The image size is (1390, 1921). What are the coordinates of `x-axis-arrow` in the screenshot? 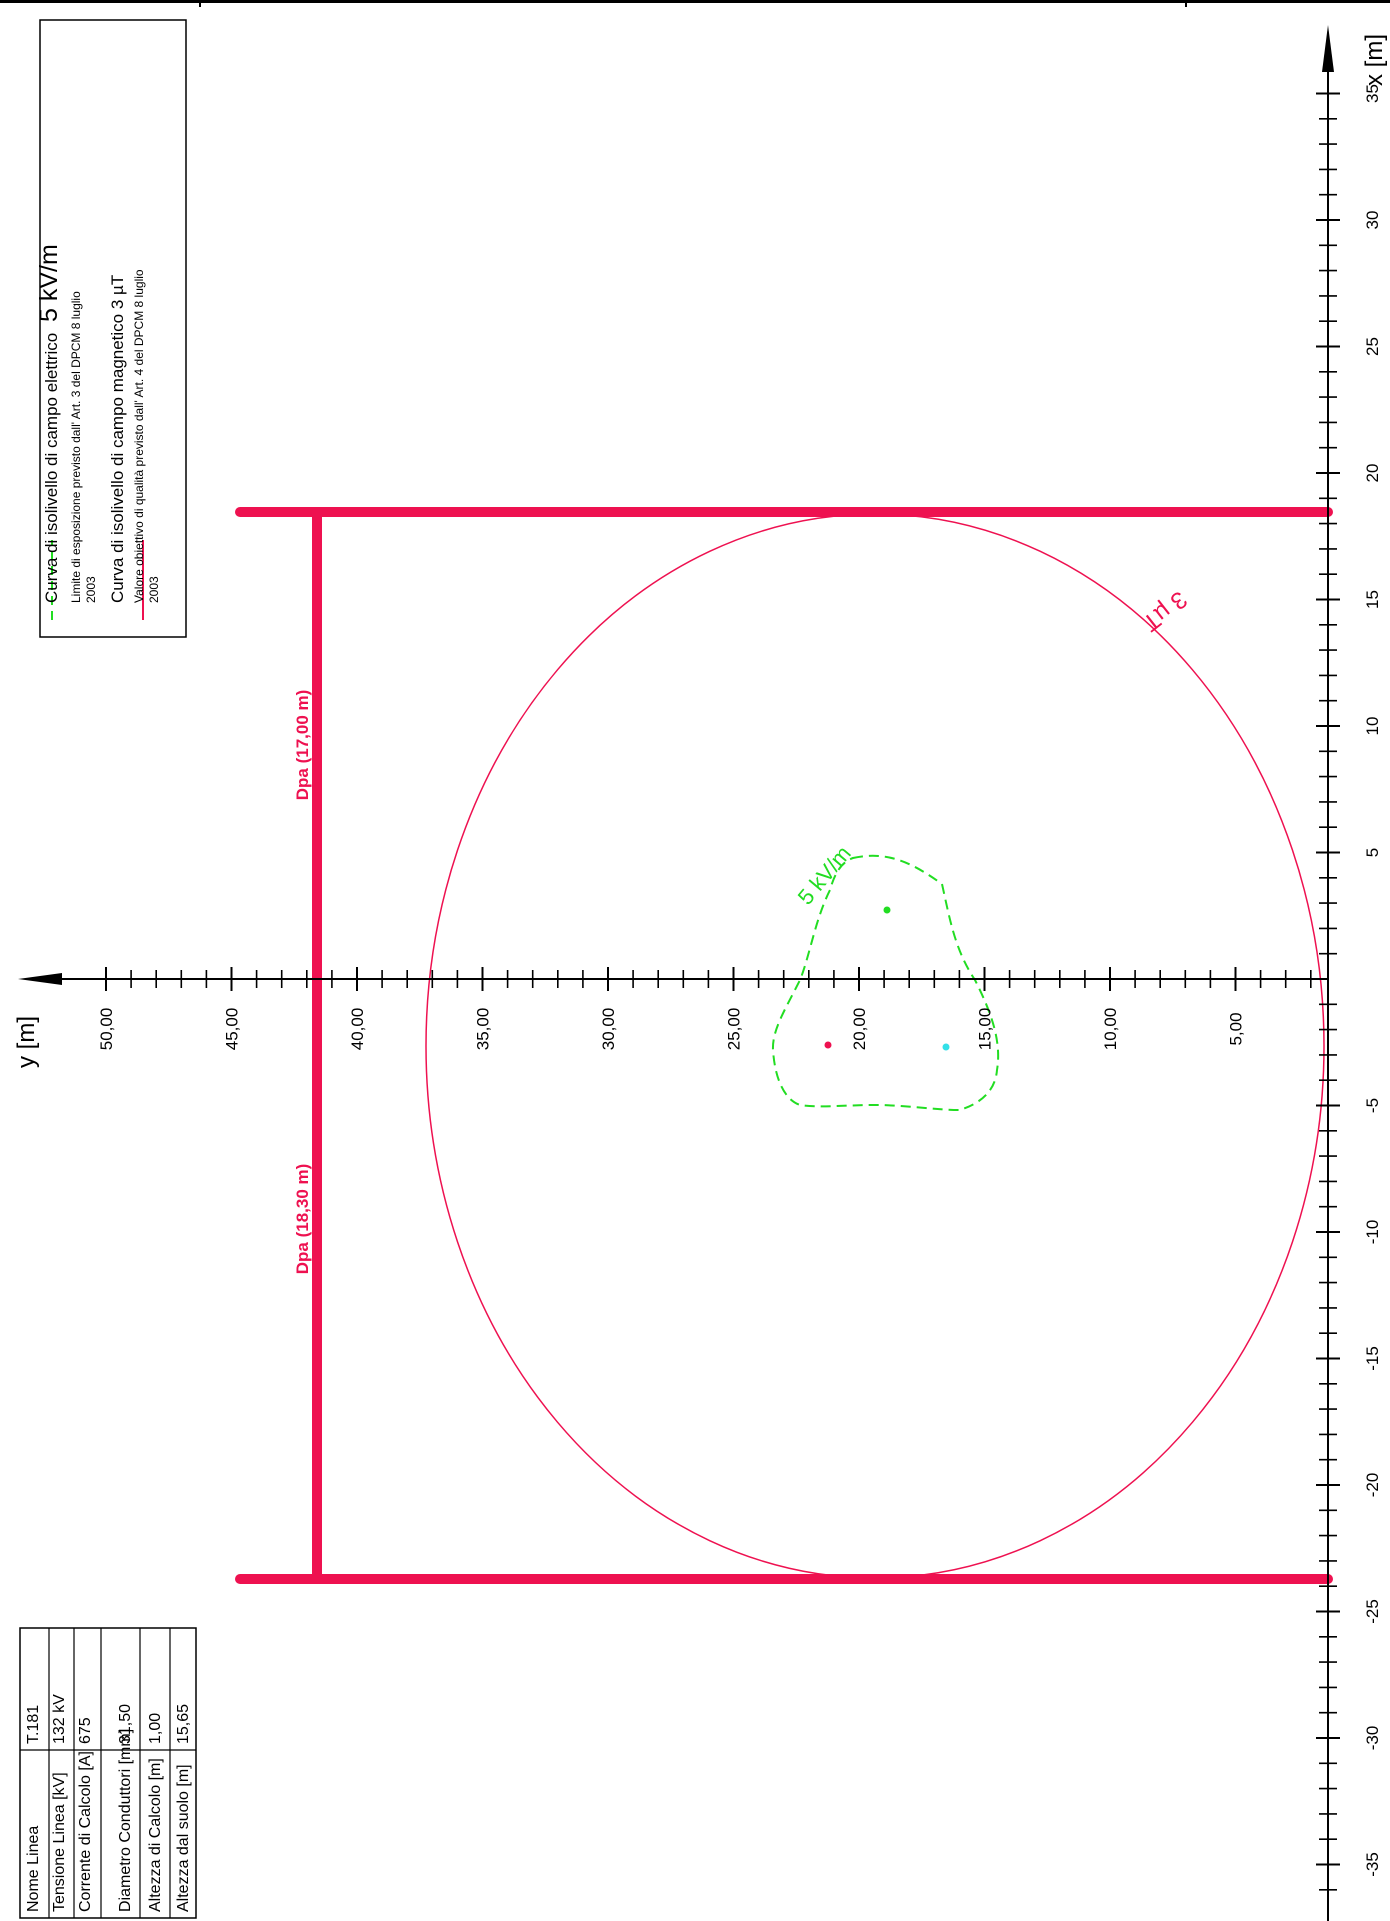 It's located at (1328, 48).